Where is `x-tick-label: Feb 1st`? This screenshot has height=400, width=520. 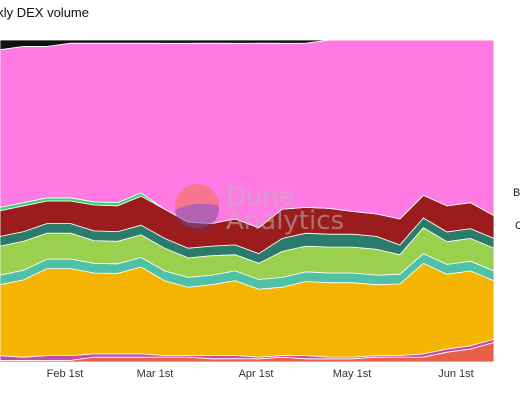 x-tick-label: Feb 1st is located at coordinates (65, 374).